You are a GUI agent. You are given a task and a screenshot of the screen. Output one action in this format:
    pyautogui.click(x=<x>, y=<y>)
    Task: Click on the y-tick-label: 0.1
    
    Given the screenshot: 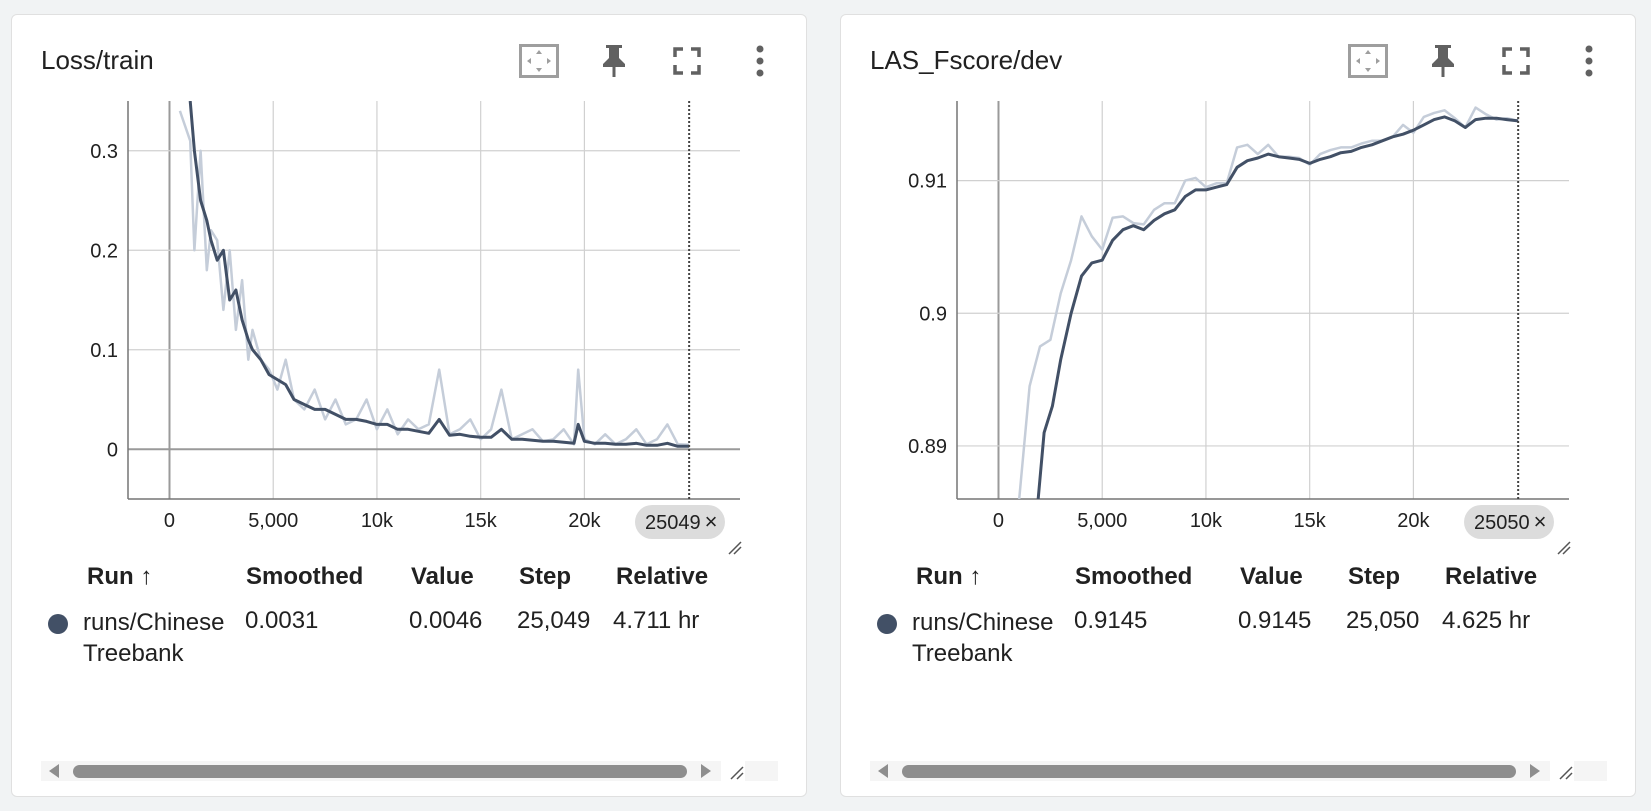 What is the action you would take?
    pyautogui.click(x=104, y=351)
    